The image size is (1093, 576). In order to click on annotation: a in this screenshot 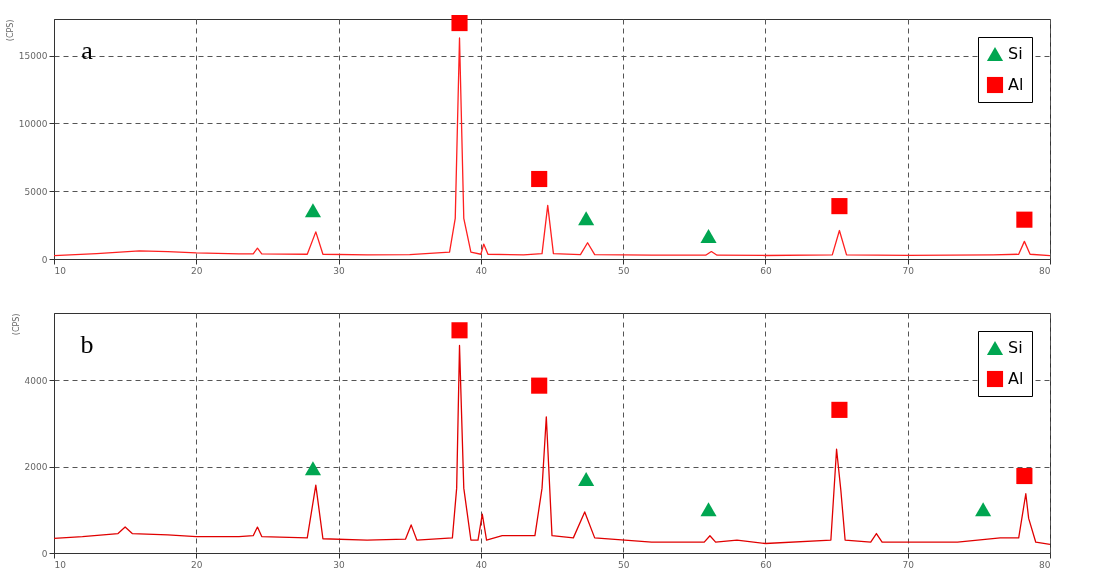, I will do `click(87, 50)`.